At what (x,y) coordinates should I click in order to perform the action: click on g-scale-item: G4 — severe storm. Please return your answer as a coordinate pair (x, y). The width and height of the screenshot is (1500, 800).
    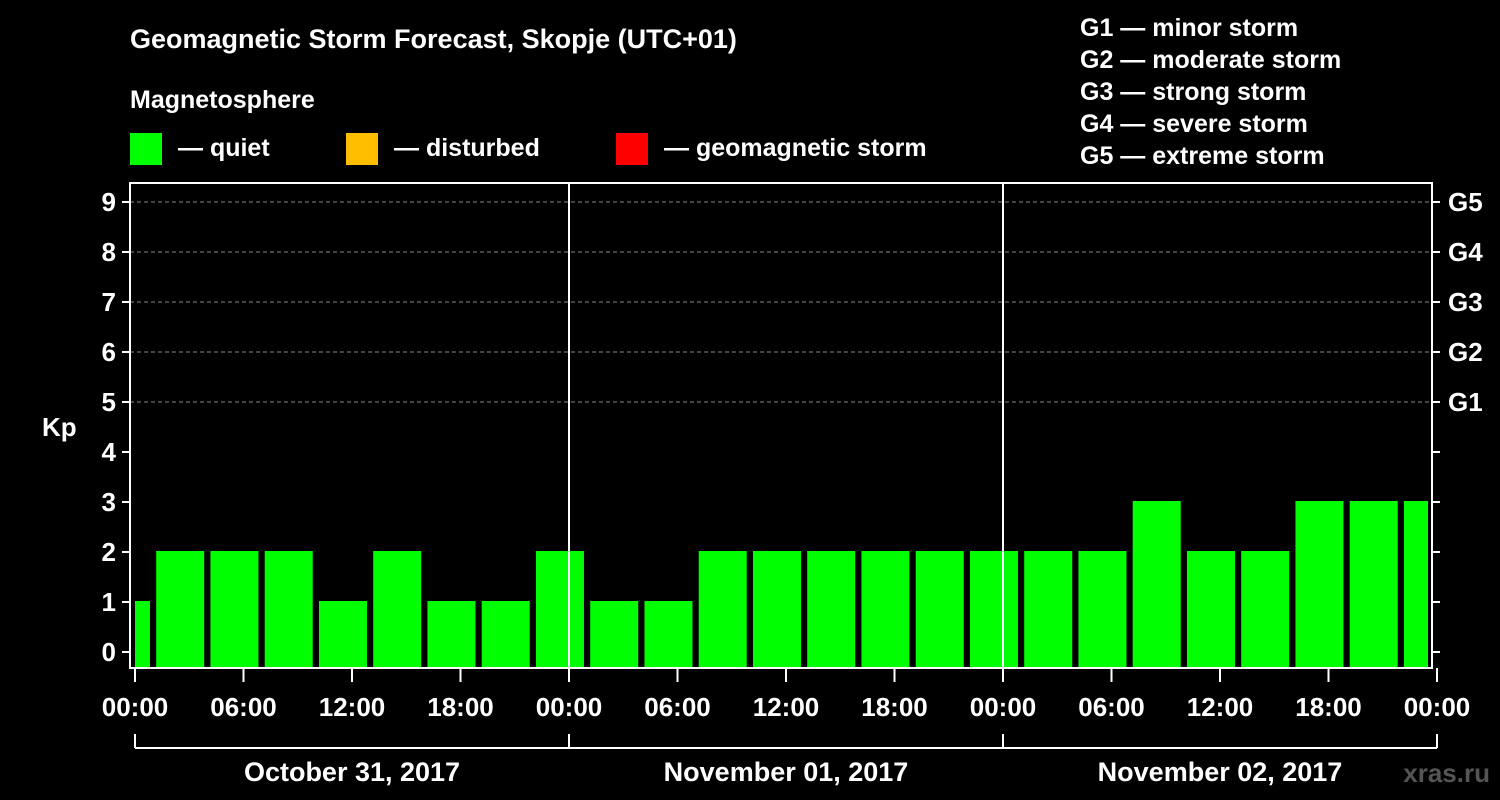
    Looking at the image, I should click on (1194, 124).